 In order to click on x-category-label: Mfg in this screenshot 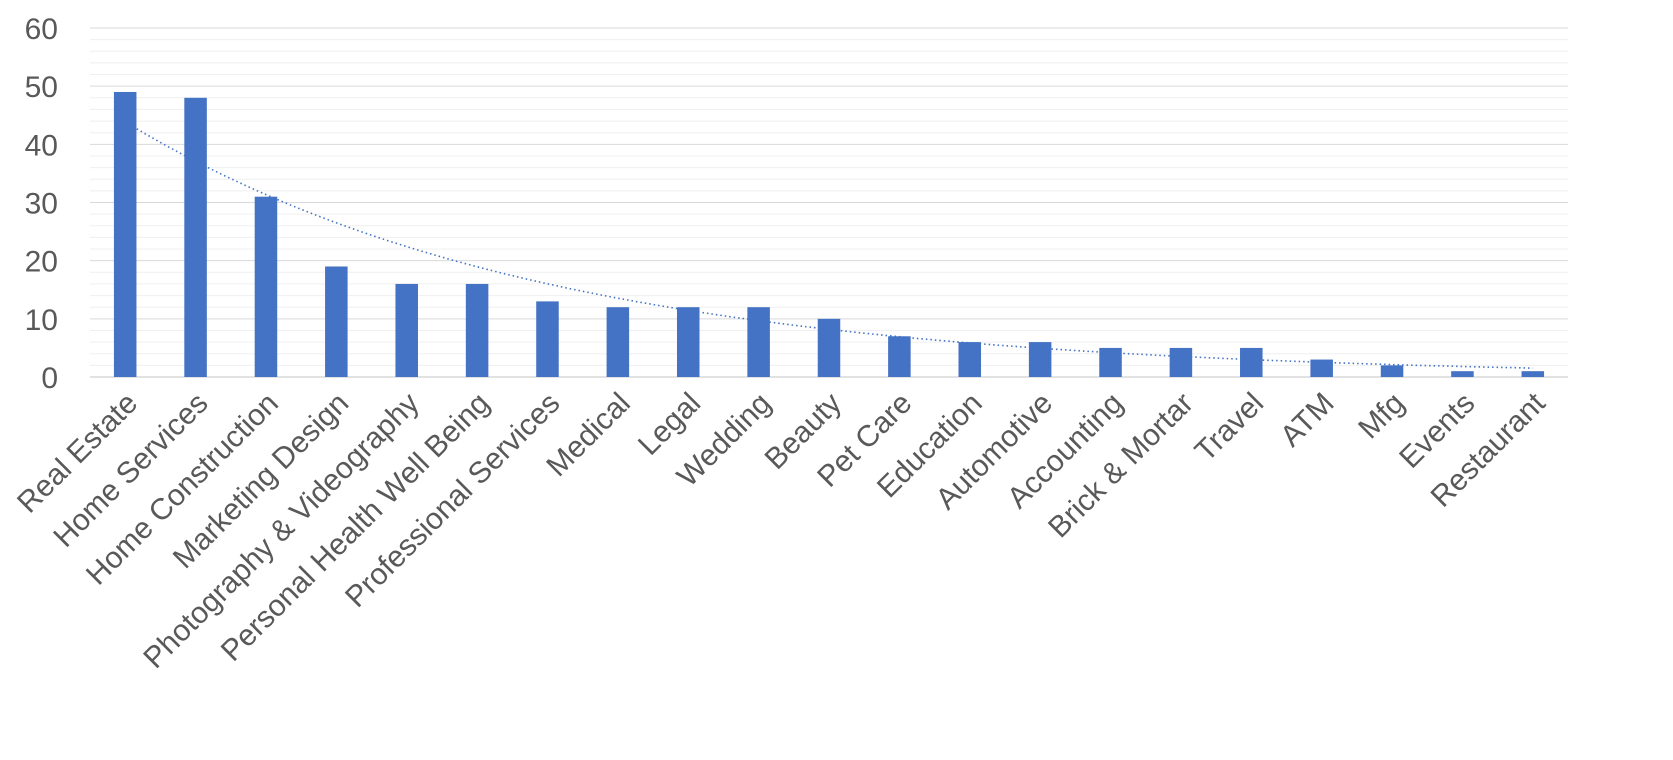, I will do `click(1381, 416)`.